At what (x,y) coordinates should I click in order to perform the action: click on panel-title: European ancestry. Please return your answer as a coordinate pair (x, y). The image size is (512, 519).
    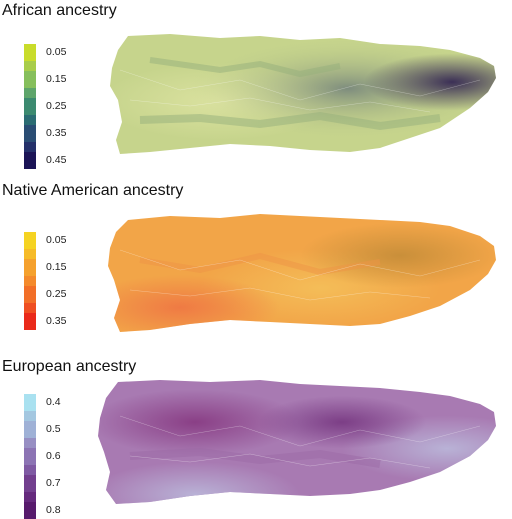
    Looking at the image, I should click on (69, 366).